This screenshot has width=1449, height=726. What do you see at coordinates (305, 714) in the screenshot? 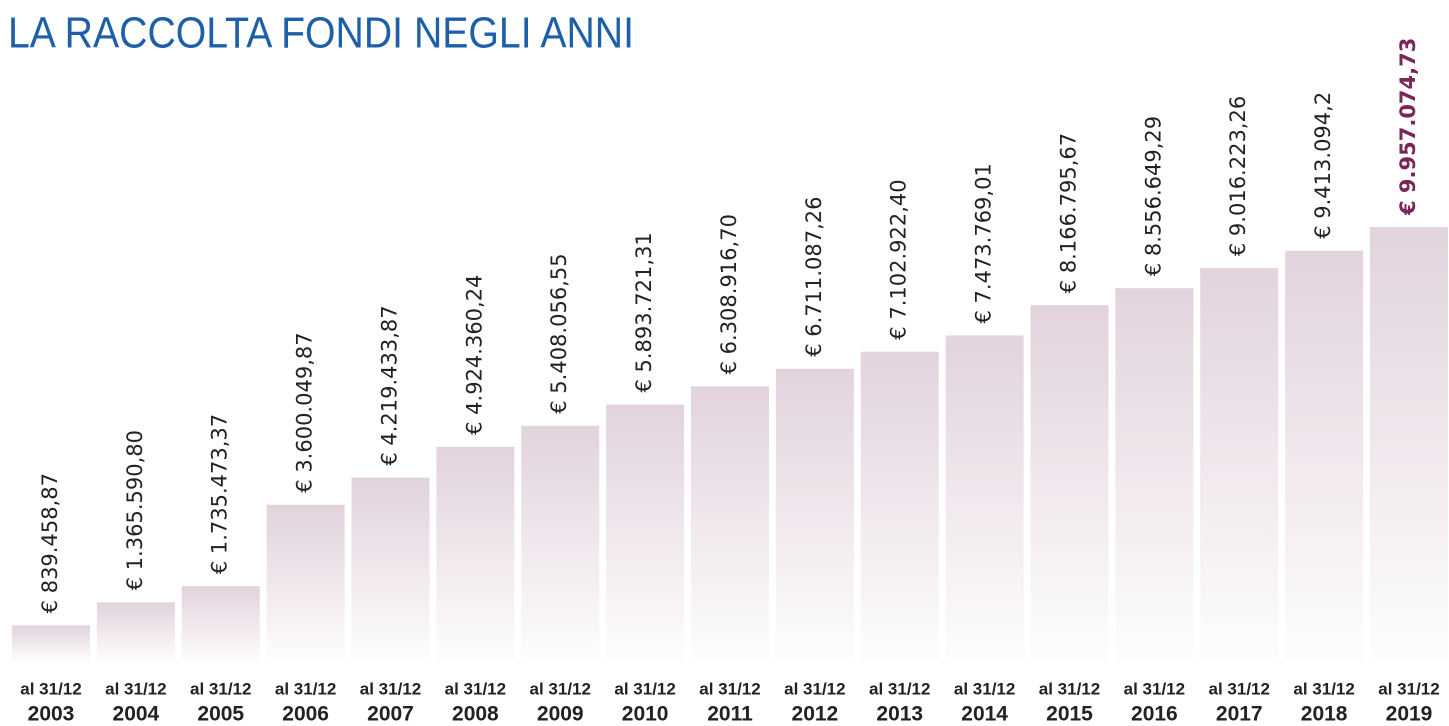
I see `x-tick-label: 2006` at bounding box center [305, 714].